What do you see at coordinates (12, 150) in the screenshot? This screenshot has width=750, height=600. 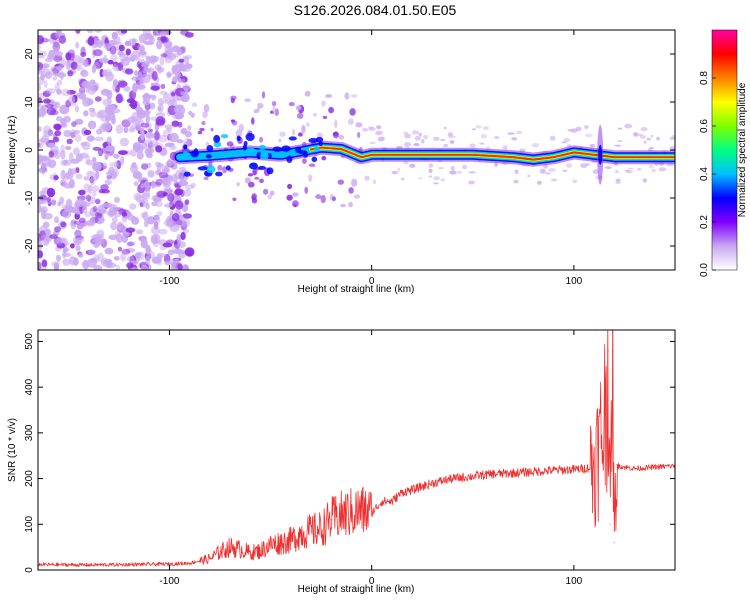 I see `spectrogram-y-axis-label: Frequency (Hz)` at bounding box center [12, 150].